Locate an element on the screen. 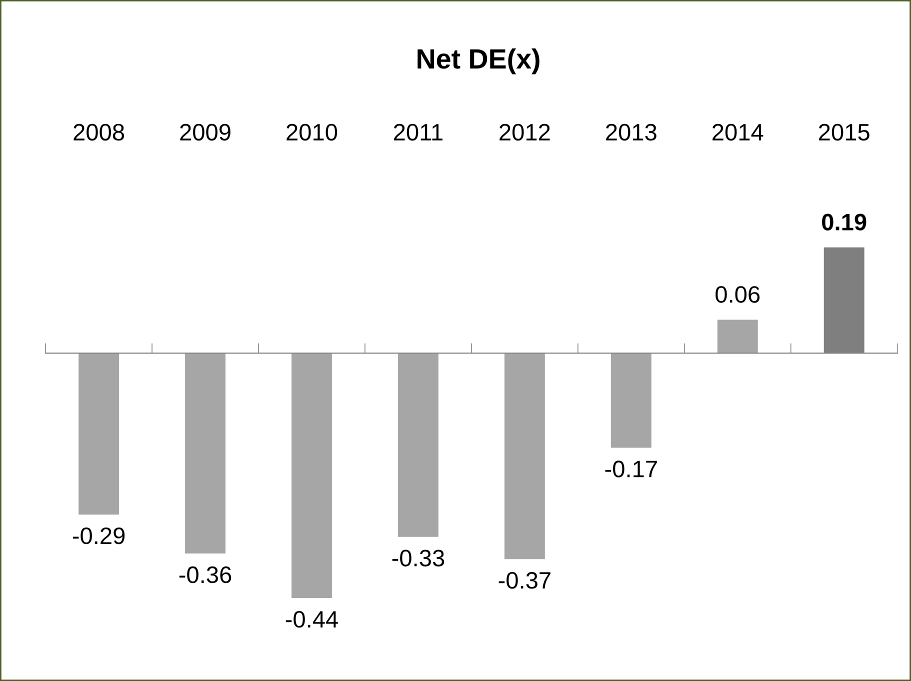  x-tick-label: 2014 is located at coordinates (738, 132).